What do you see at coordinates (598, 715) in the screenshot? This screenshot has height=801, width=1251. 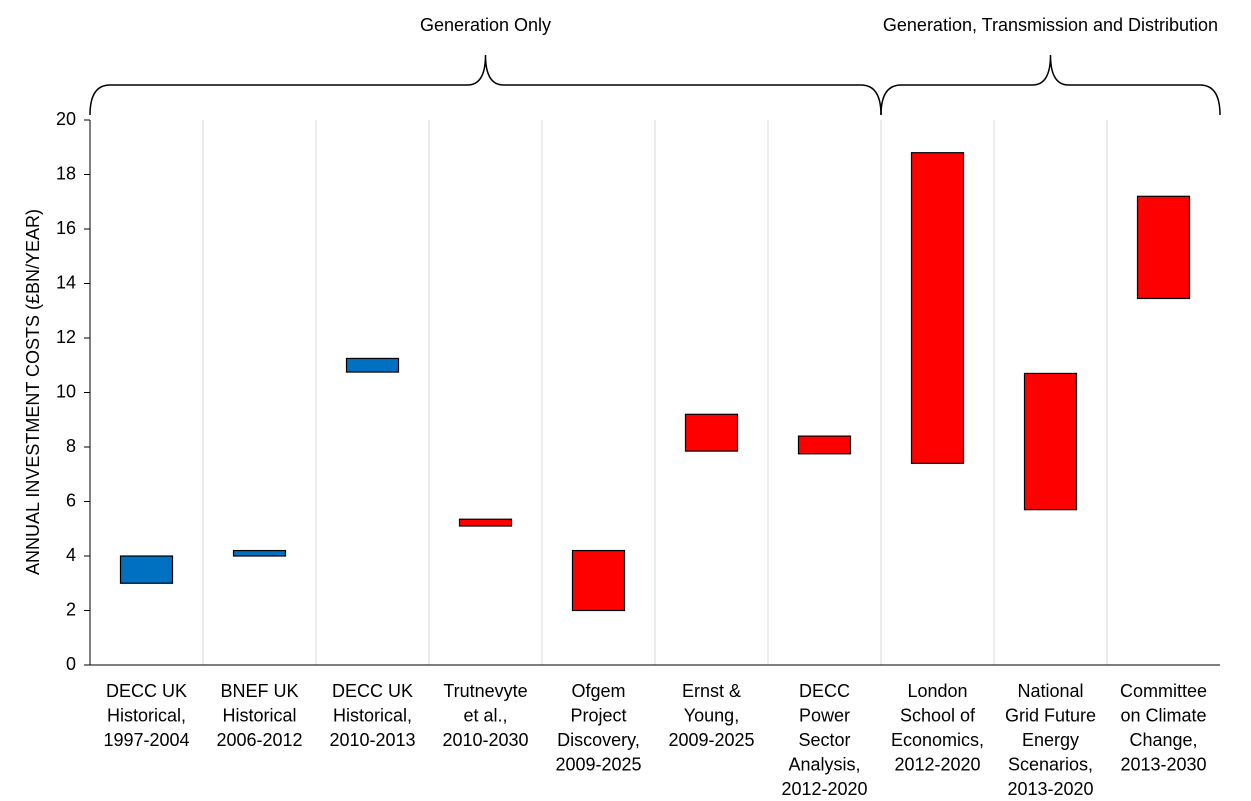 I see `x-tick-label: Project` at bounding box center [598, 715].